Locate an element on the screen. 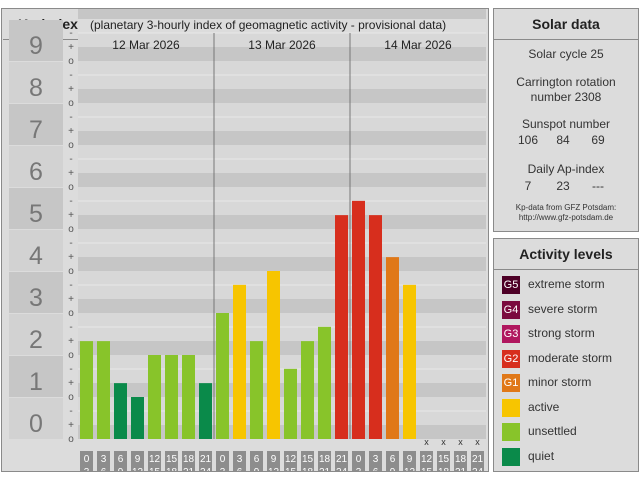 The width and height of the screenshot is (640, 480). activity-level-label: unsettled is located at coordinates (552, 431).